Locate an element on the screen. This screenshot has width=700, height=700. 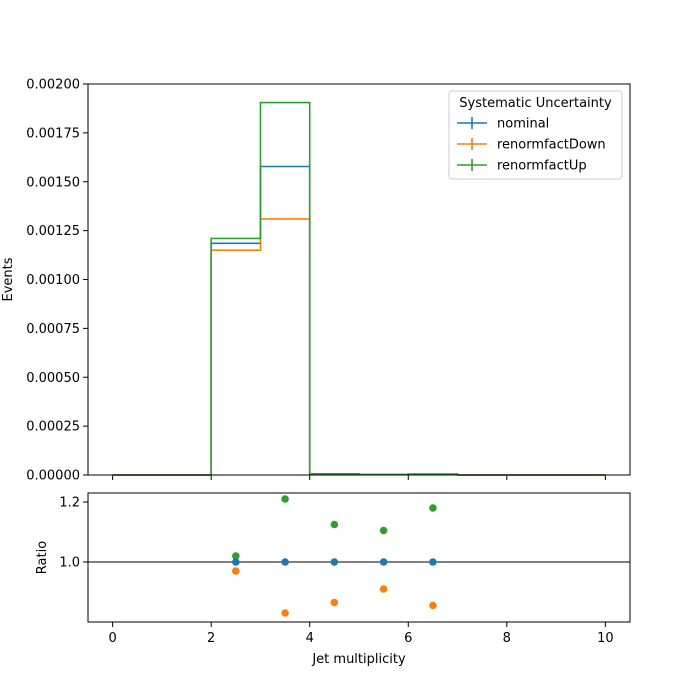
legend-title: Systematic Uncertainty is located at coordinates (535, 103).